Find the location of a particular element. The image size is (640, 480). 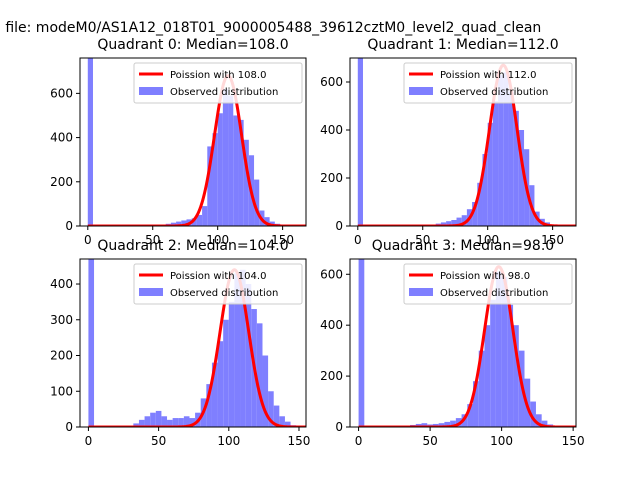

legend: Poission with 104.0 Observed distribution is located at coordinates (218, 284).